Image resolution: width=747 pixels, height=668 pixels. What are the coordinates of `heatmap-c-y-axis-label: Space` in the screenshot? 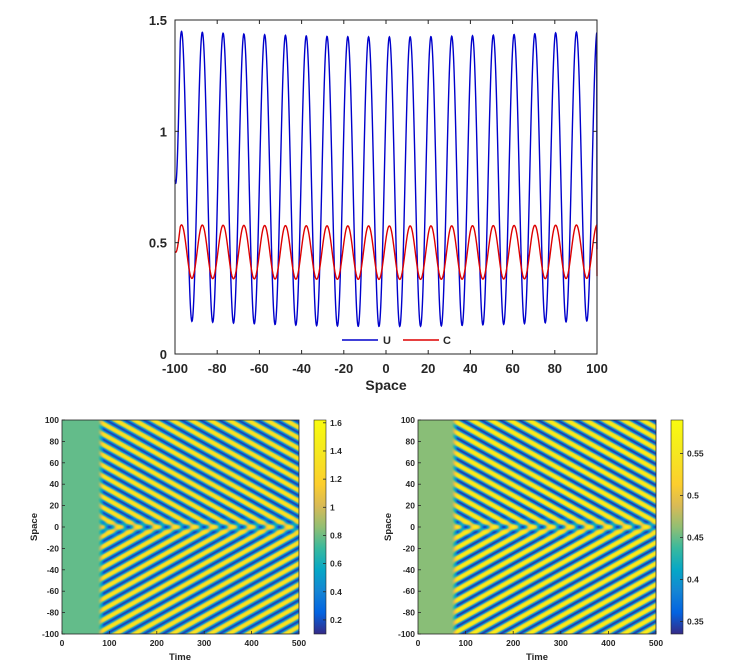 It's located at (388, 527).